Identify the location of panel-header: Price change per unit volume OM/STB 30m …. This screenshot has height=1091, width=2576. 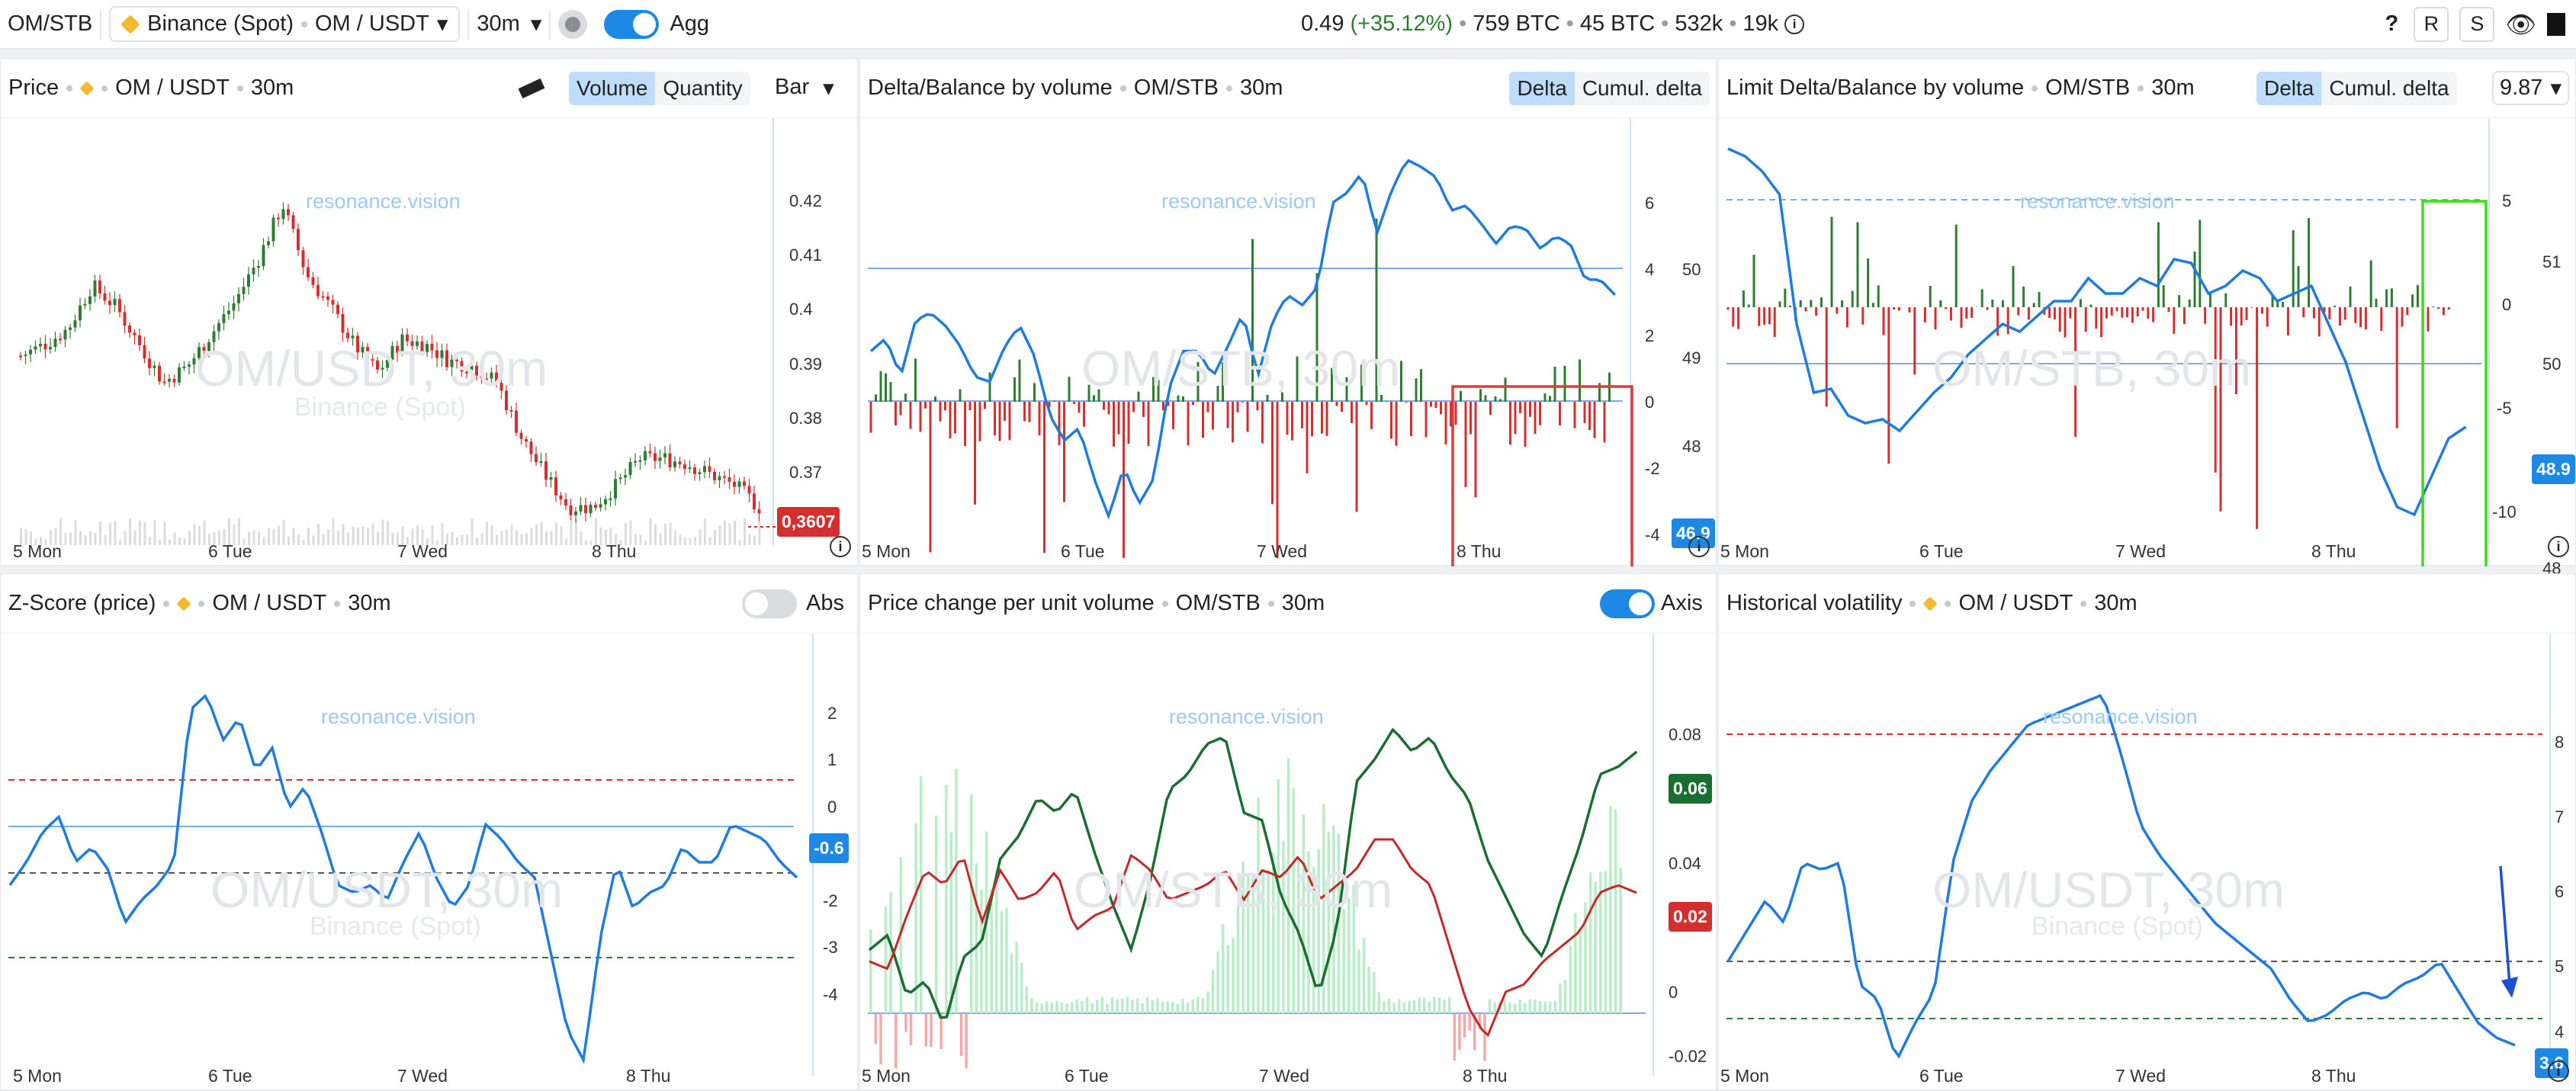
(1288, 604).